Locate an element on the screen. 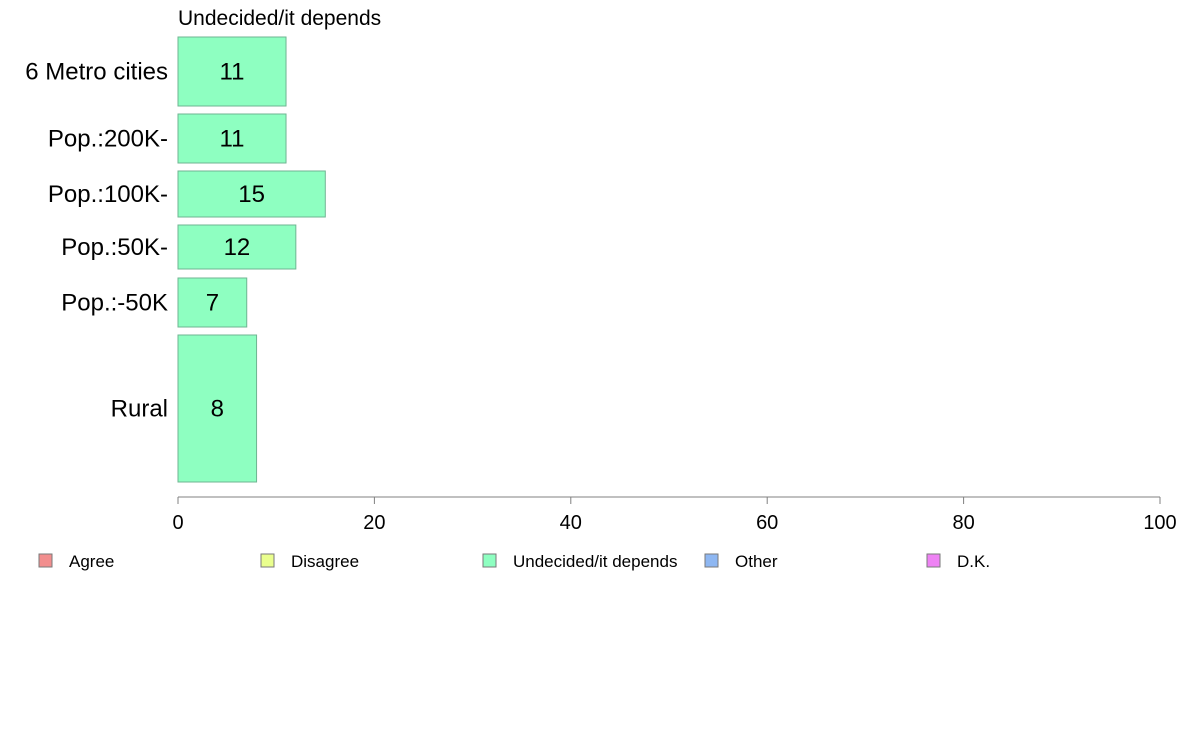 The width and height of the screenshot is (1188, 736). category-label: Pop.:-50K is located at coordinates (114, 303).